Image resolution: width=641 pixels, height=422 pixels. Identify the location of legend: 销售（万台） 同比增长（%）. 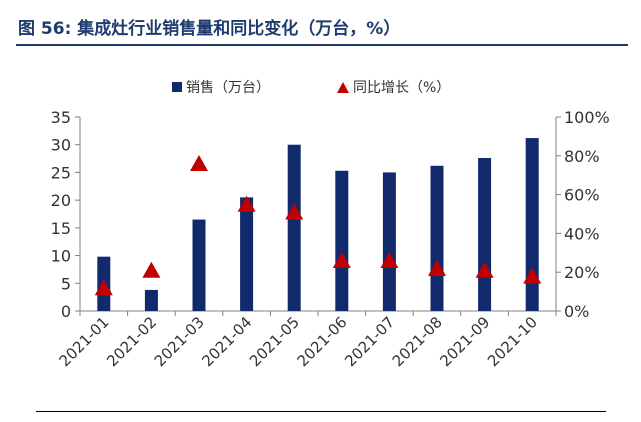
(311, 88).